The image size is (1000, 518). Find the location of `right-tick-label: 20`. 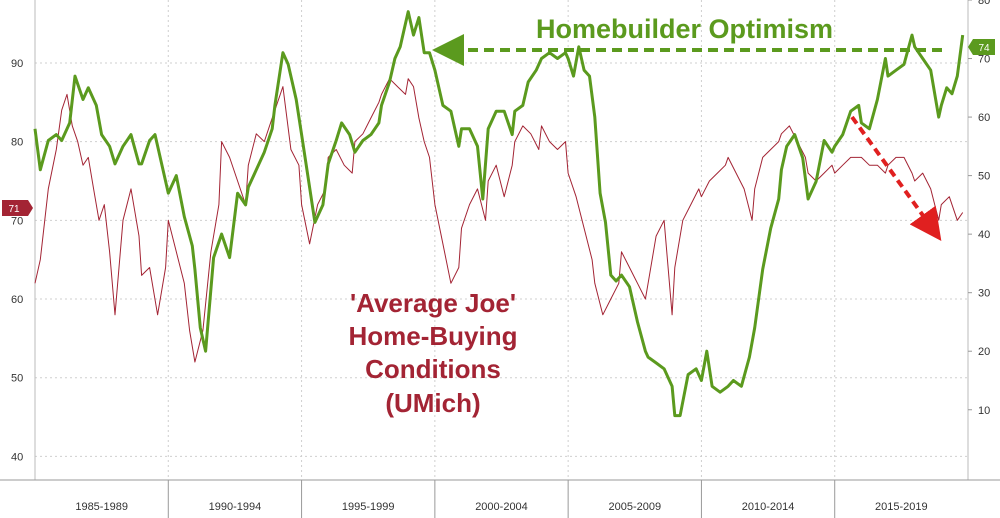

right-tick-label: 20 is located at coordinates (984, 352).